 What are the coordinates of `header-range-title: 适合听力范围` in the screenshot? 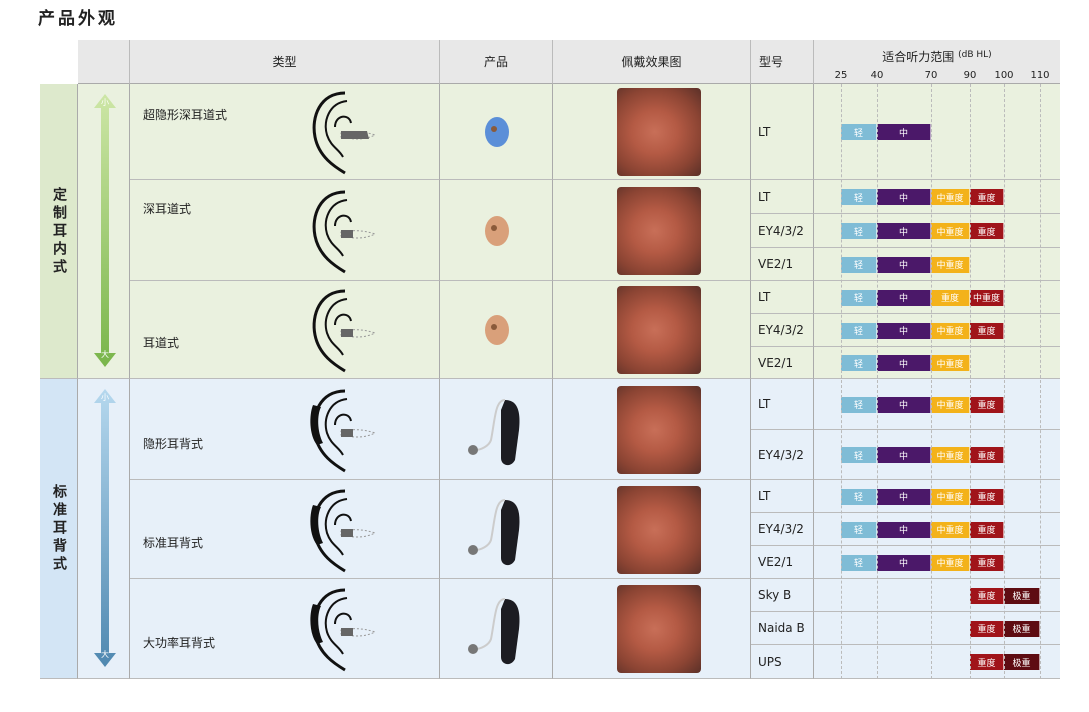 It's located at (918, 57).